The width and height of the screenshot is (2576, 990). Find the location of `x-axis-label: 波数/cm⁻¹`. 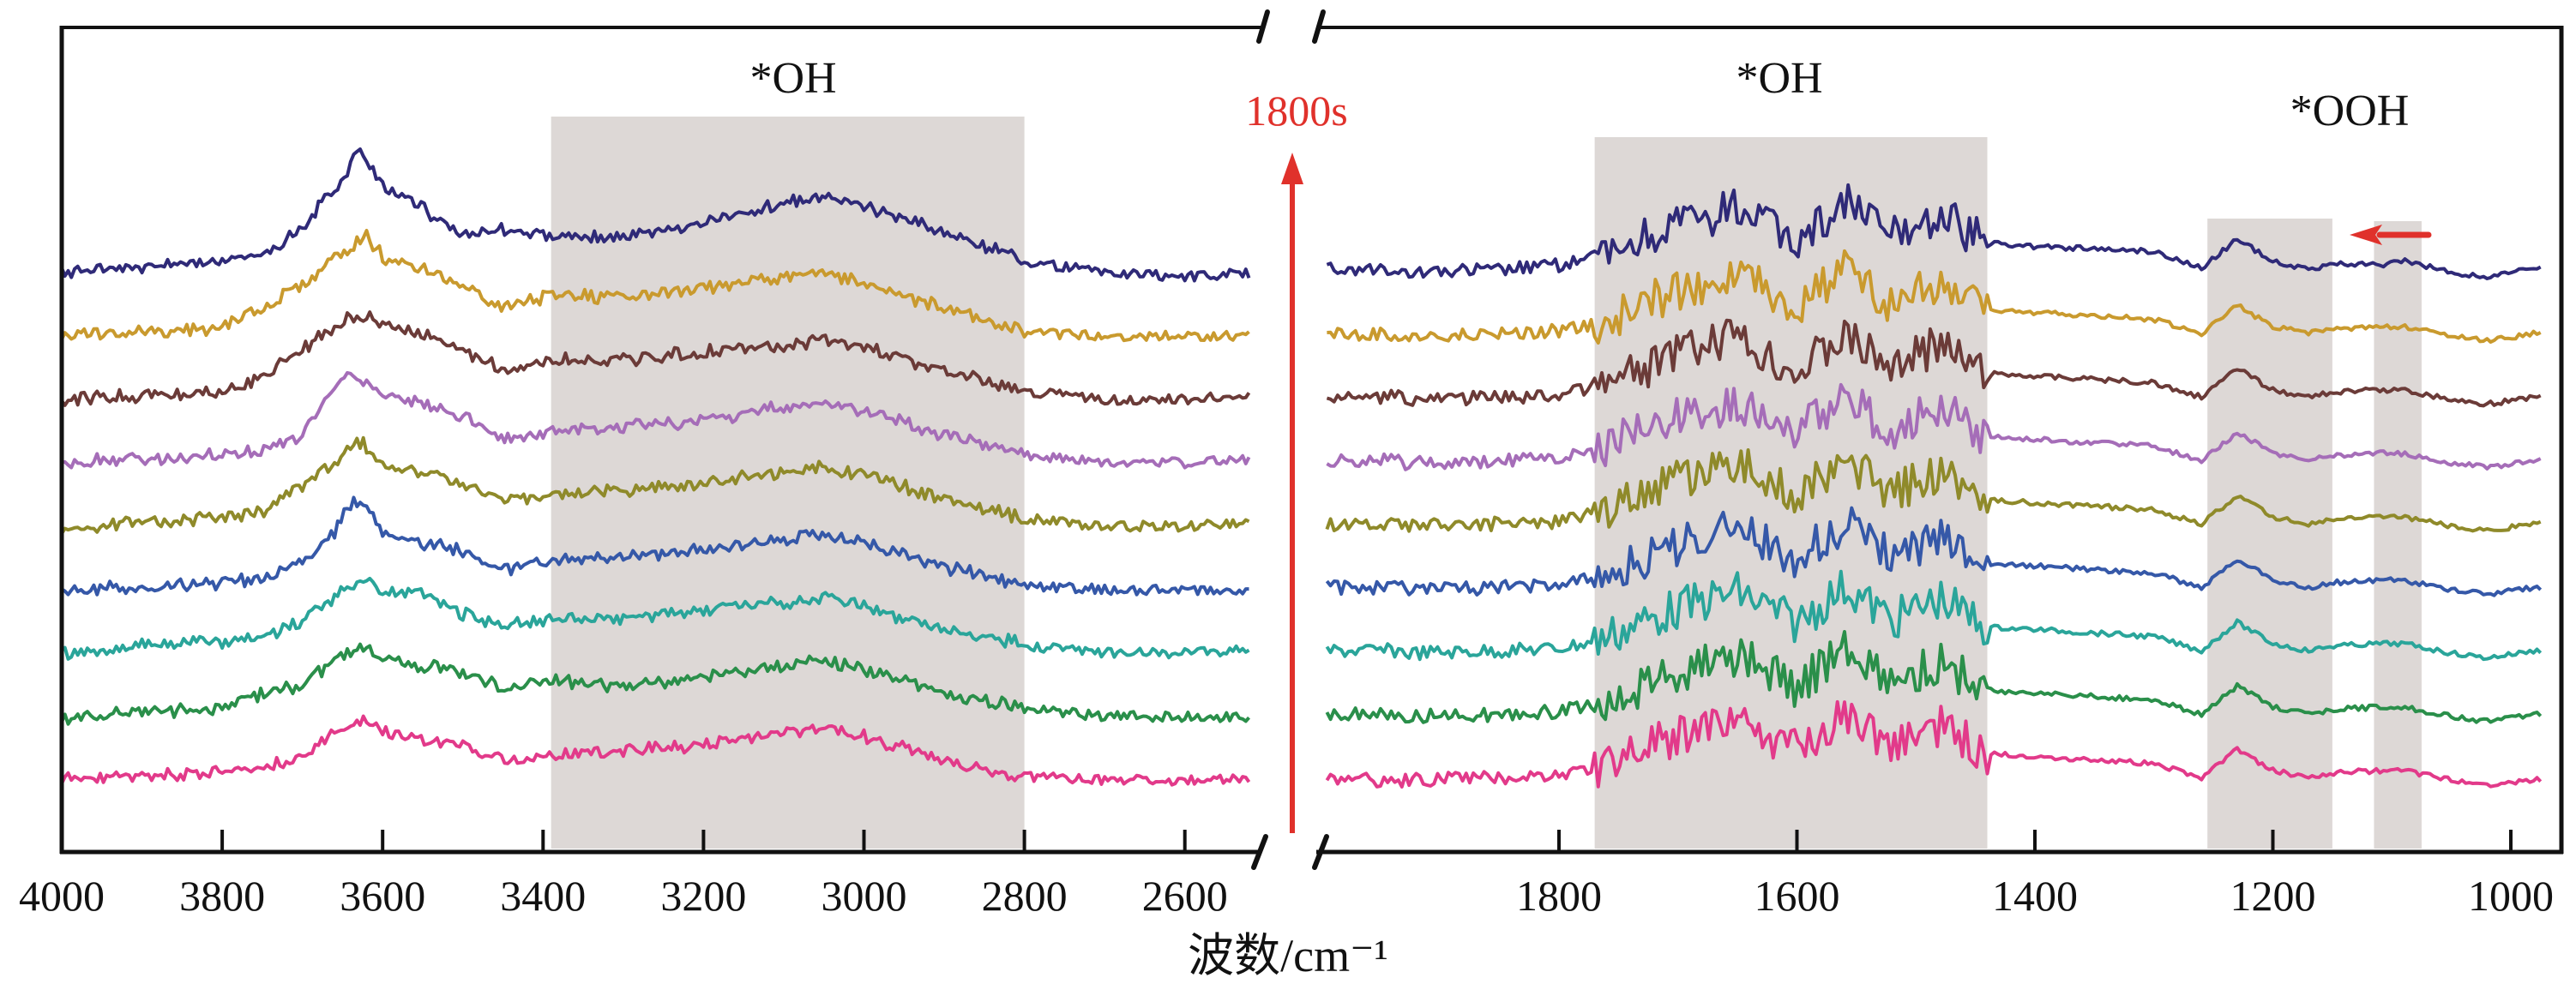

x-axis-label: 波数/cm⁻¹ is located at coordinates (1288, 955).